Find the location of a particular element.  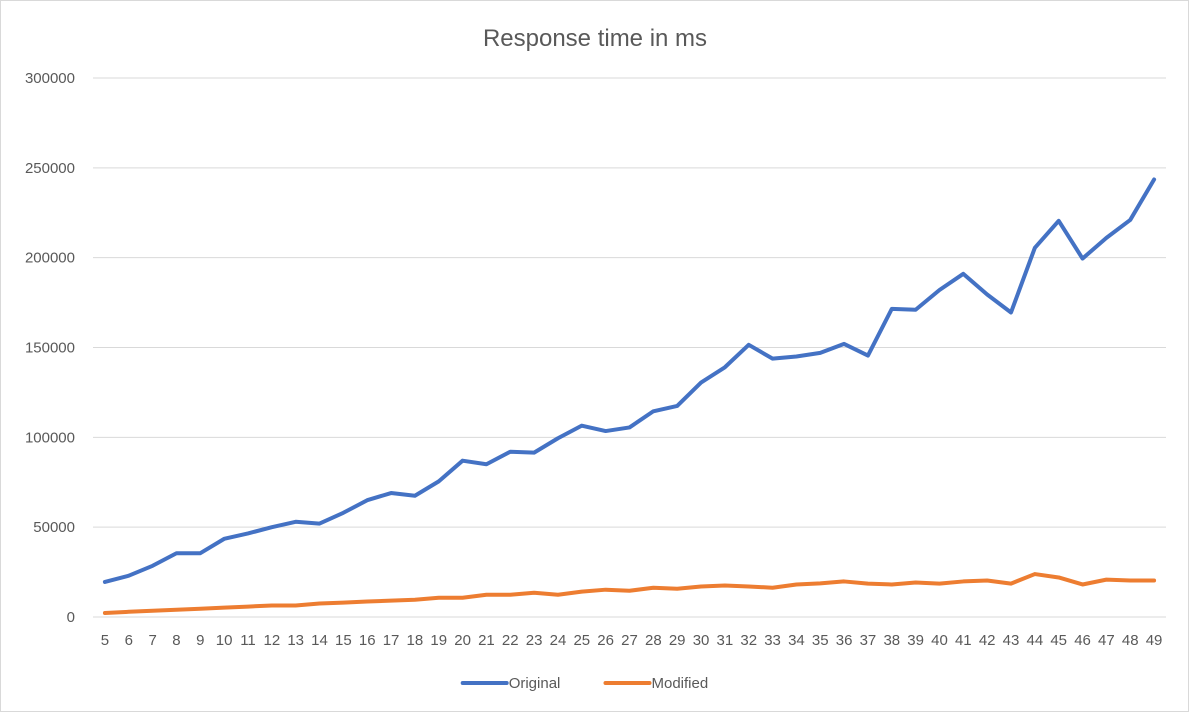

x-tick-label: 42 is located at coordinates (987, 640).